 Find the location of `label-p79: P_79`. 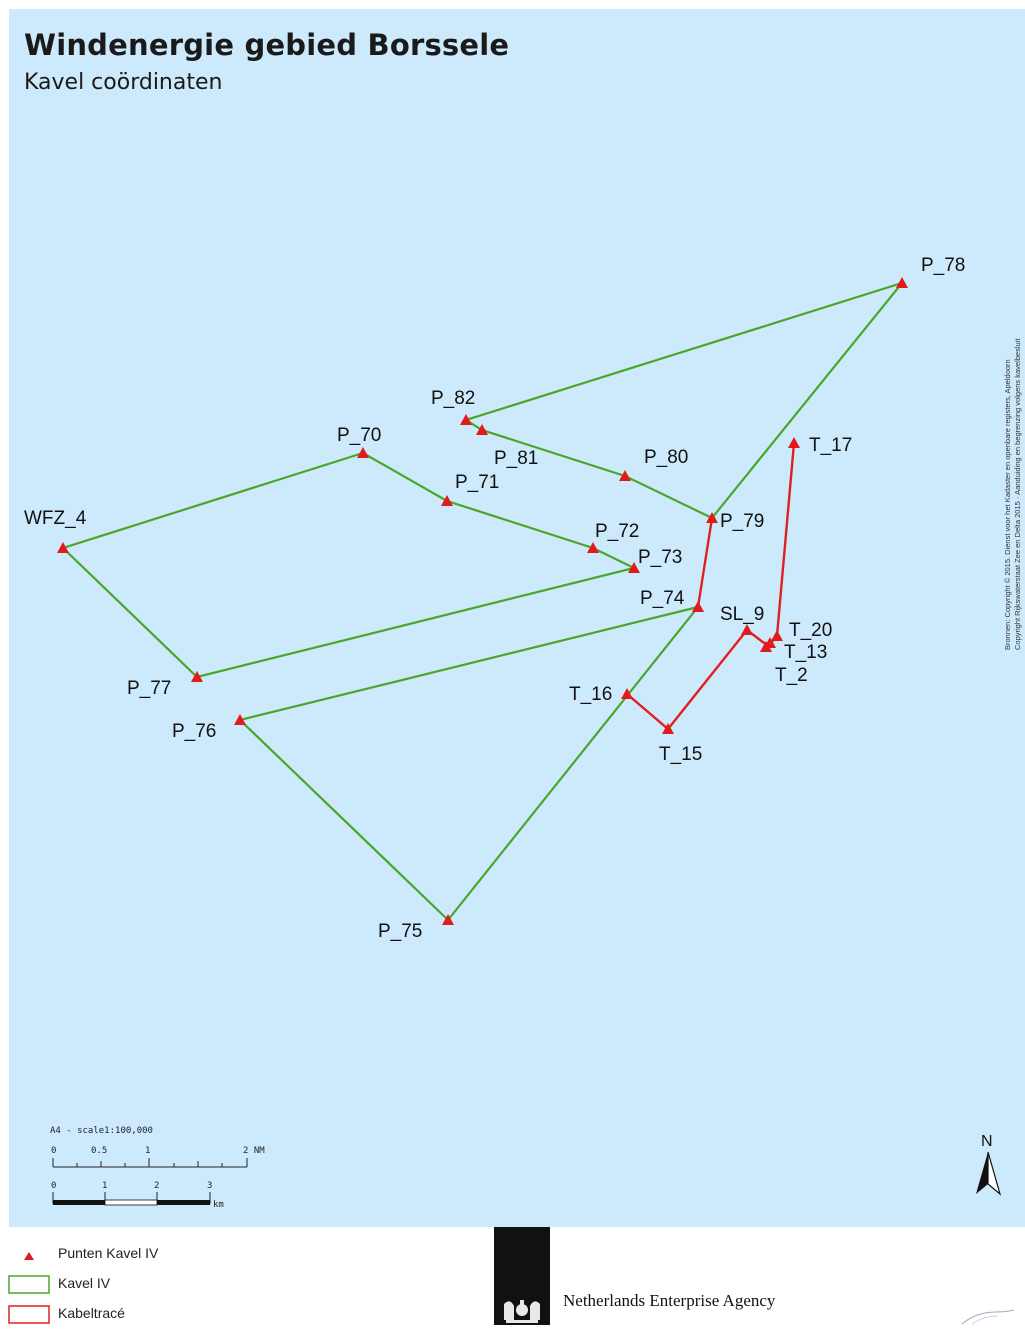

label-p79: P_79 is located at coordinates (742, 521).